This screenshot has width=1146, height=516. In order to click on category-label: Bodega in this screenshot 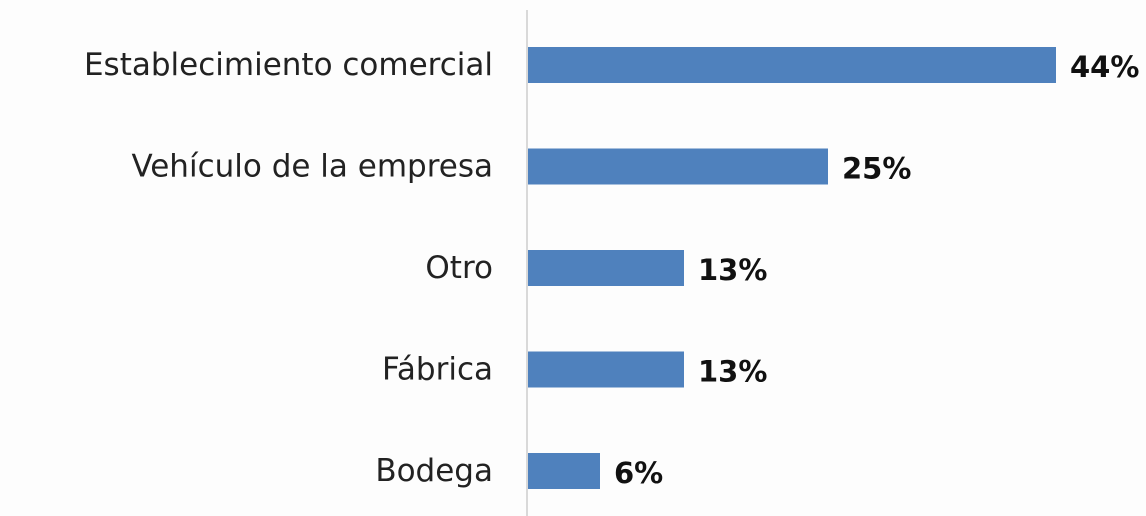, I will do `click(434, 471)`.